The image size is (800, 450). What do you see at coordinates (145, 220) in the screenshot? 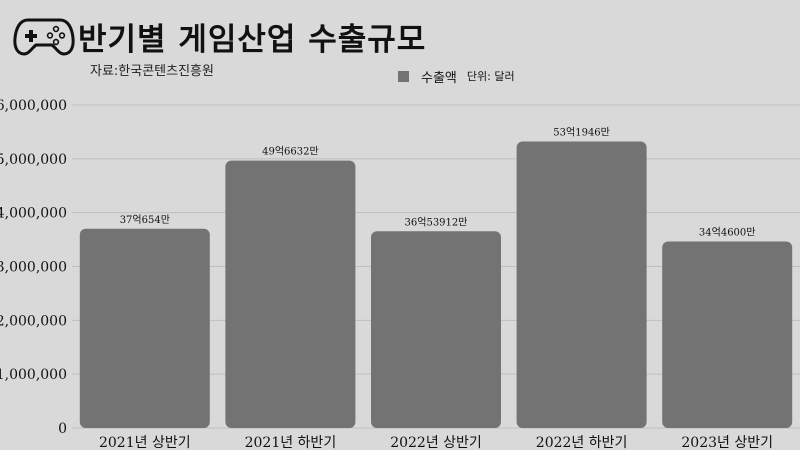
I see `data-label: 37억654만` at bounding box center [145, 220].